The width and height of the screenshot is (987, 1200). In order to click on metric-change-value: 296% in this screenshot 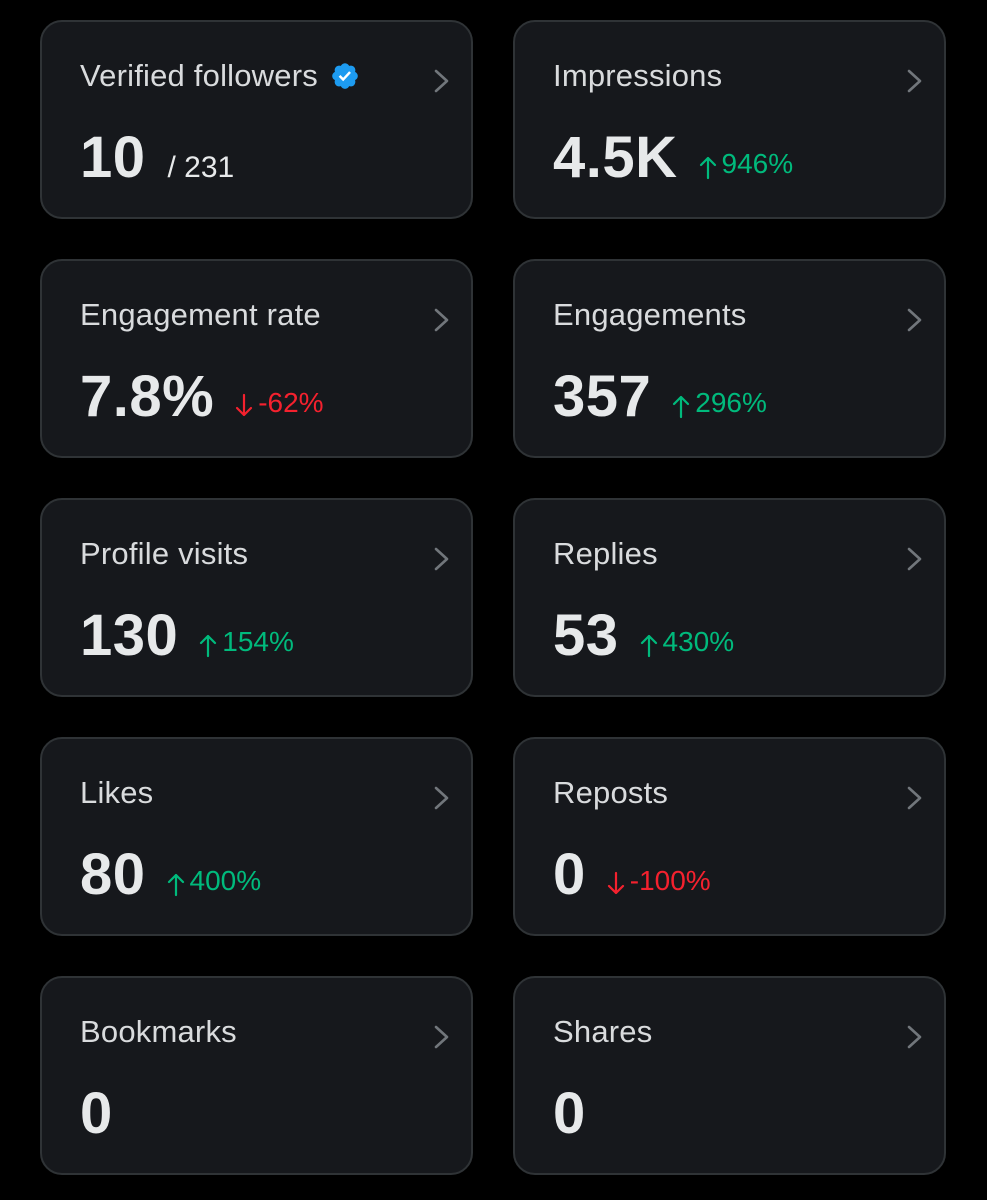, I will do `click(731, 402)`.